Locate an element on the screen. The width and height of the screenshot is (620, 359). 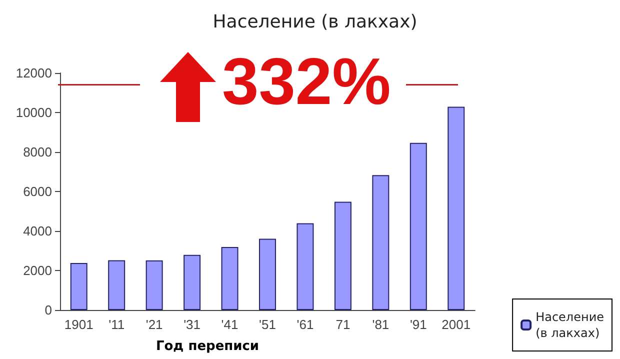
y-tick-label: 4000 is located at coordinates (37, 231).